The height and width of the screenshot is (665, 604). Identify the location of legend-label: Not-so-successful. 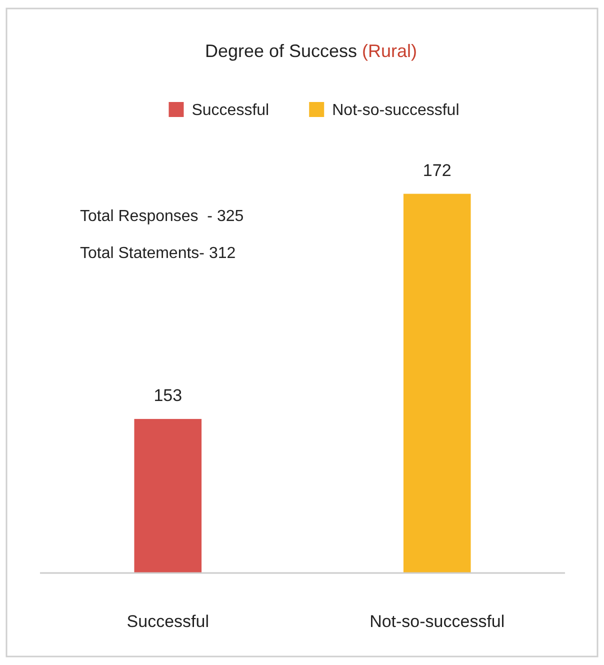
(396, 110).